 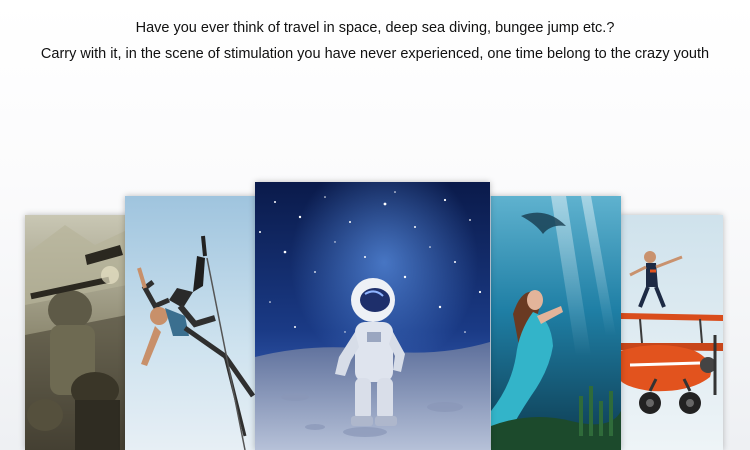 I want to click on deep-sea-panel, so click(x=555, y=323).